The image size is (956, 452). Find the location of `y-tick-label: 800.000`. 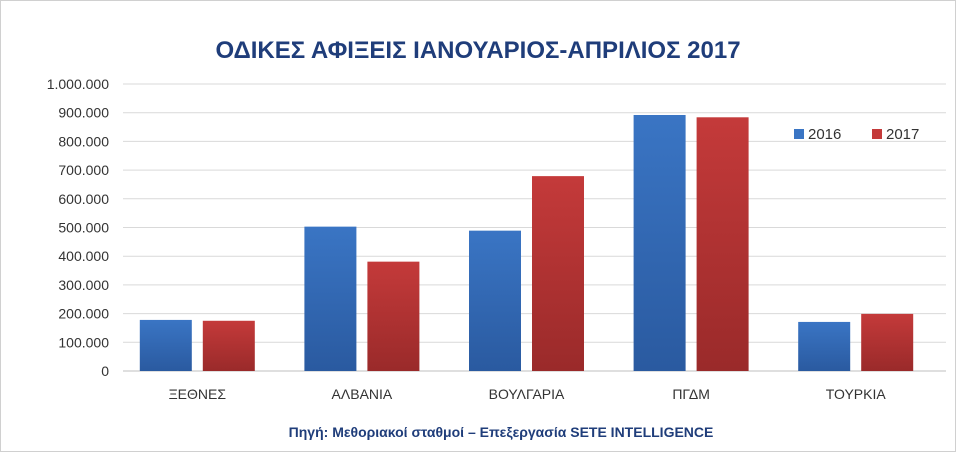

y-tick-label: 800.000 is located at coordinates (83, 141).